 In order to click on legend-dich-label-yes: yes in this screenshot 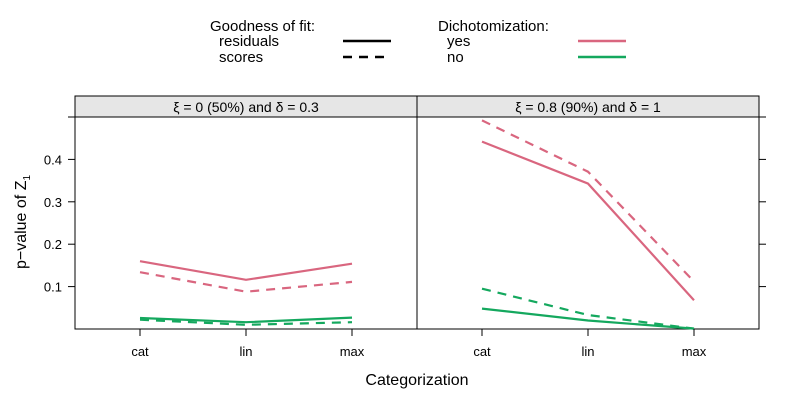, I will do `click(458, 41)`.